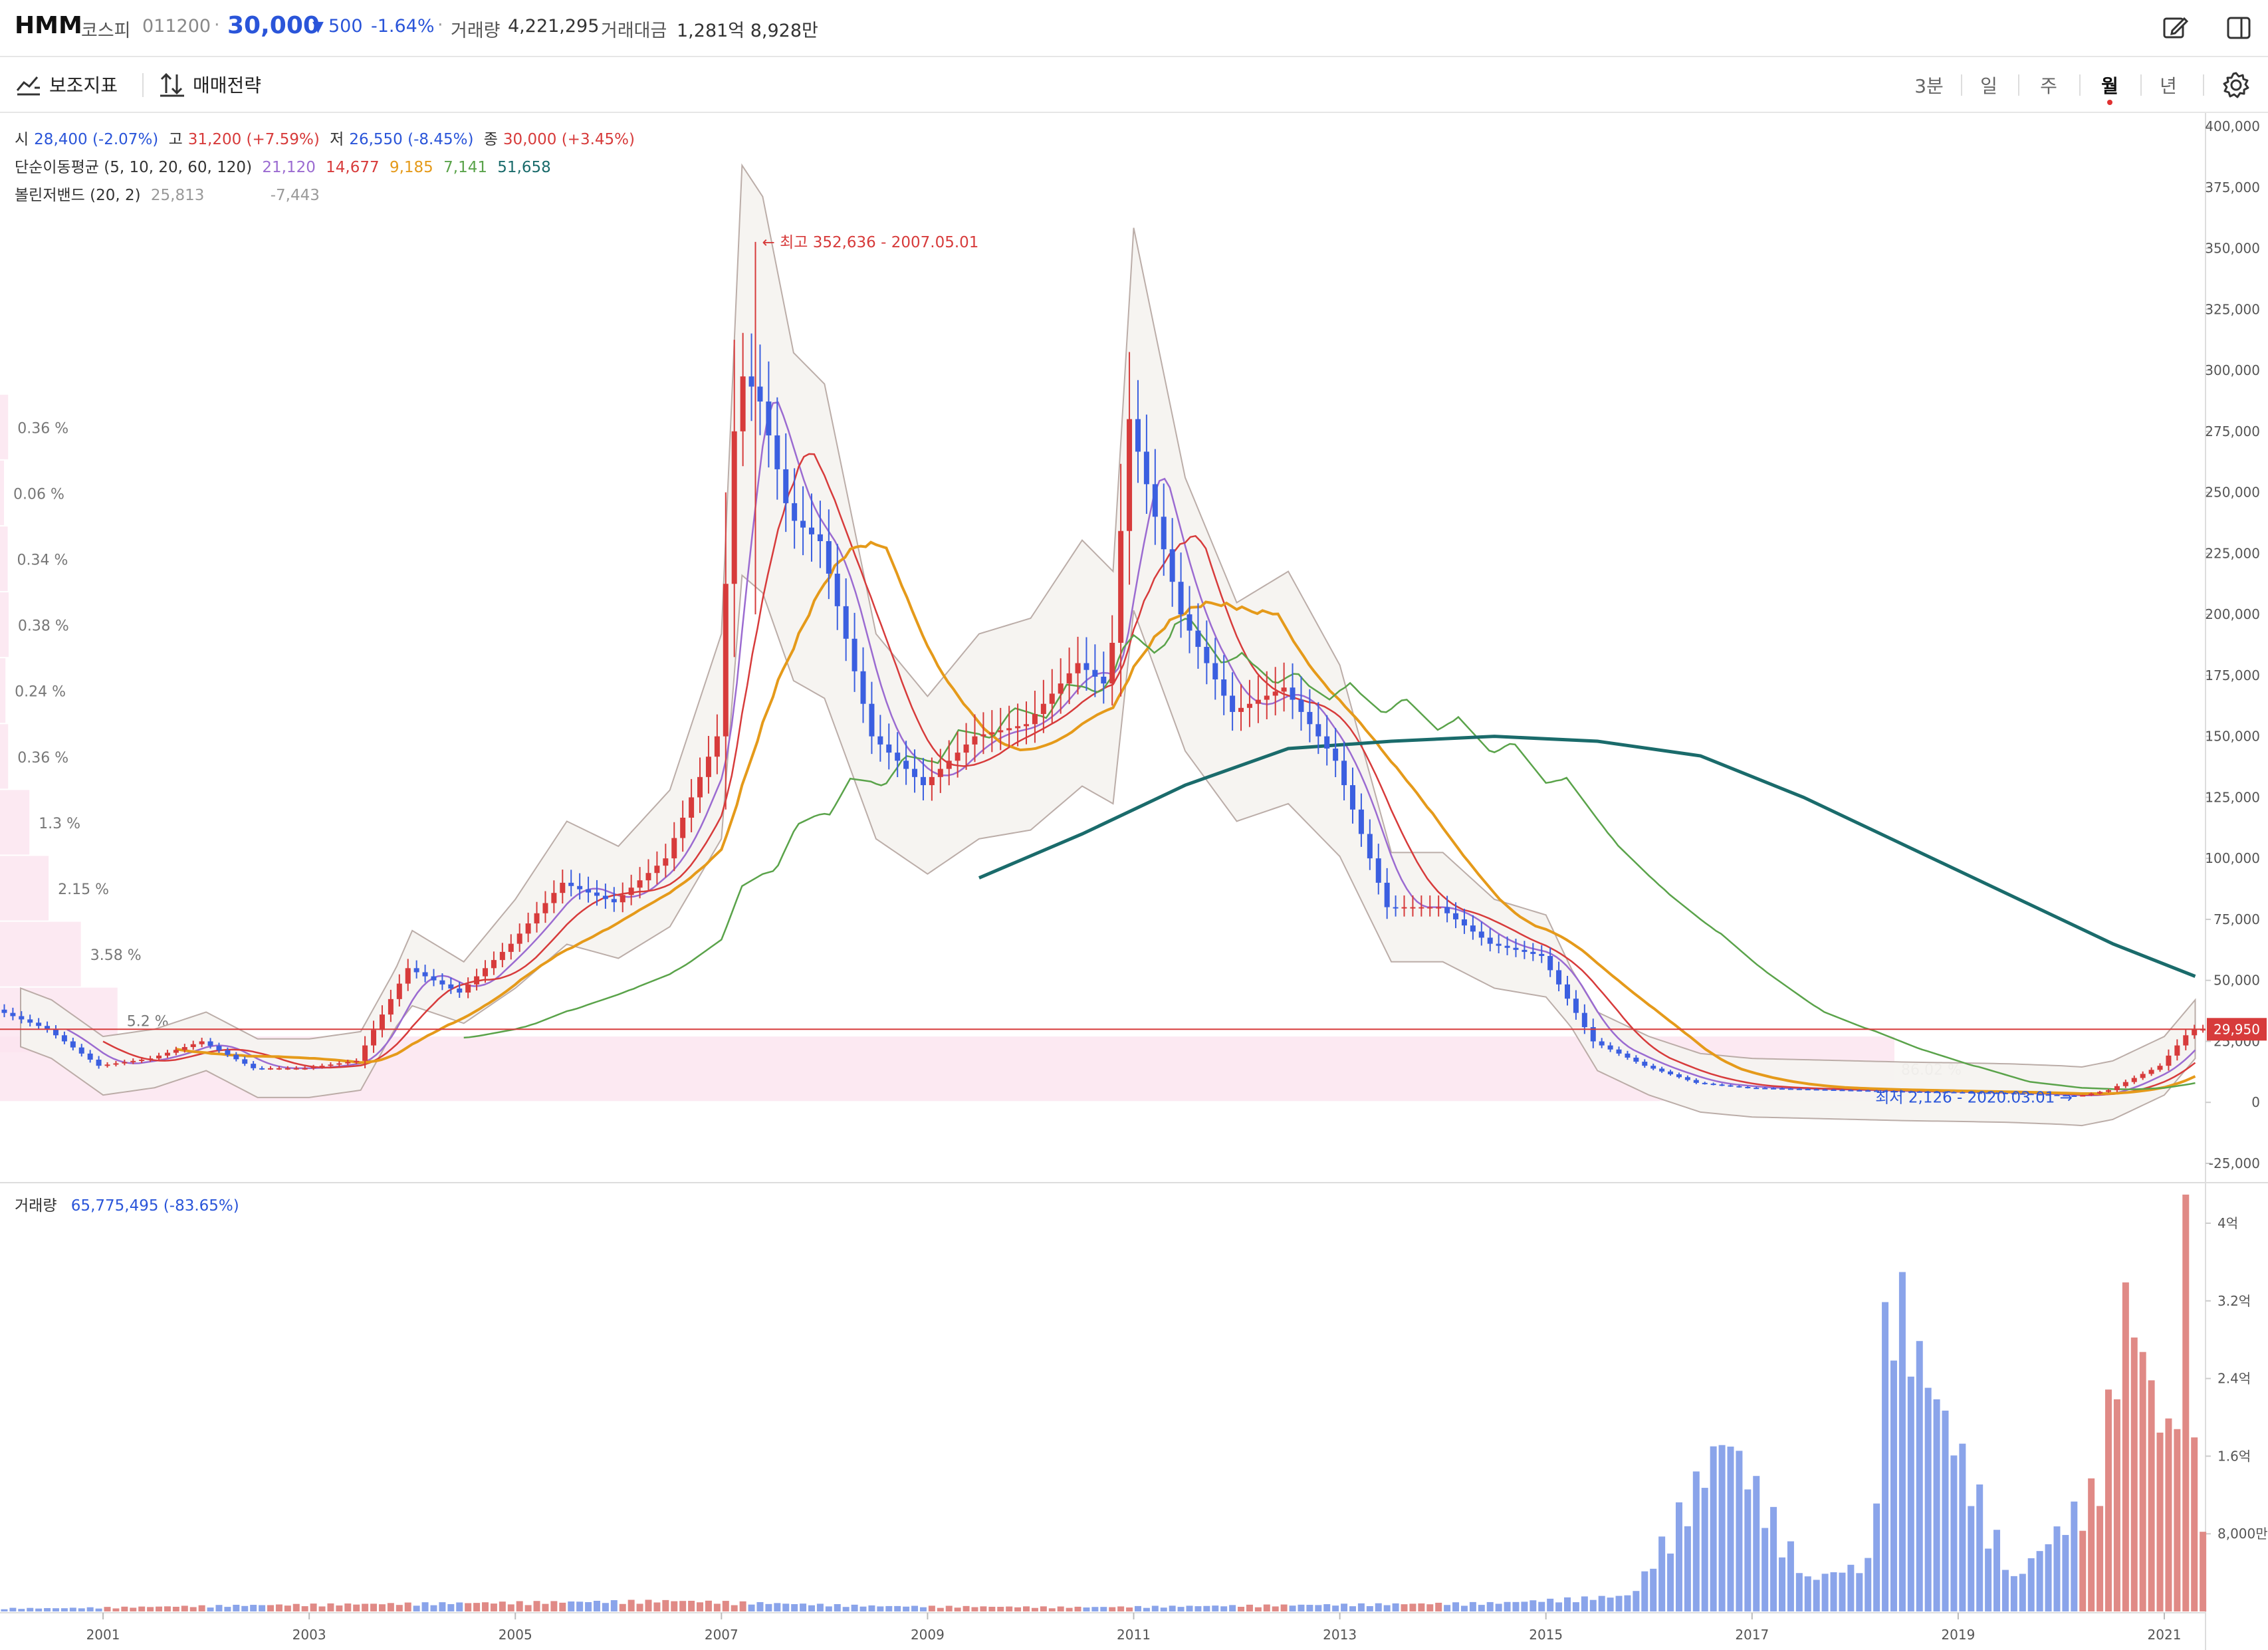 This screenshot has width=2268, height=1650. Describe the element at coordinates (154, 1206) in the screenshot. I see `volume-panel-value: 65,775,495 (-83.65%)` at that location.